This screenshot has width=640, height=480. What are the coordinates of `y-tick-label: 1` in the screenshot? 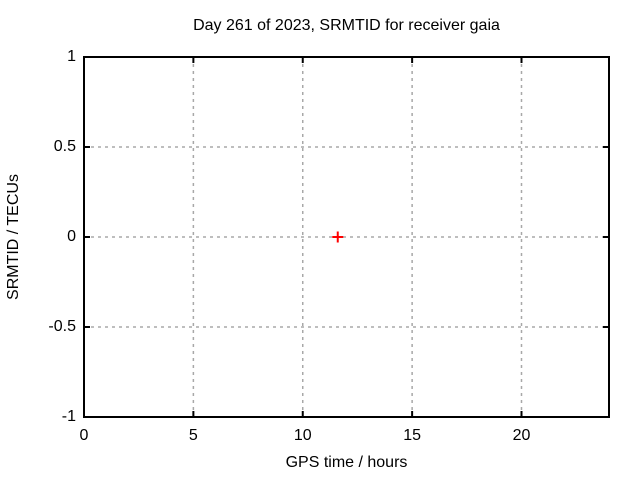 It's located at (71, 56).